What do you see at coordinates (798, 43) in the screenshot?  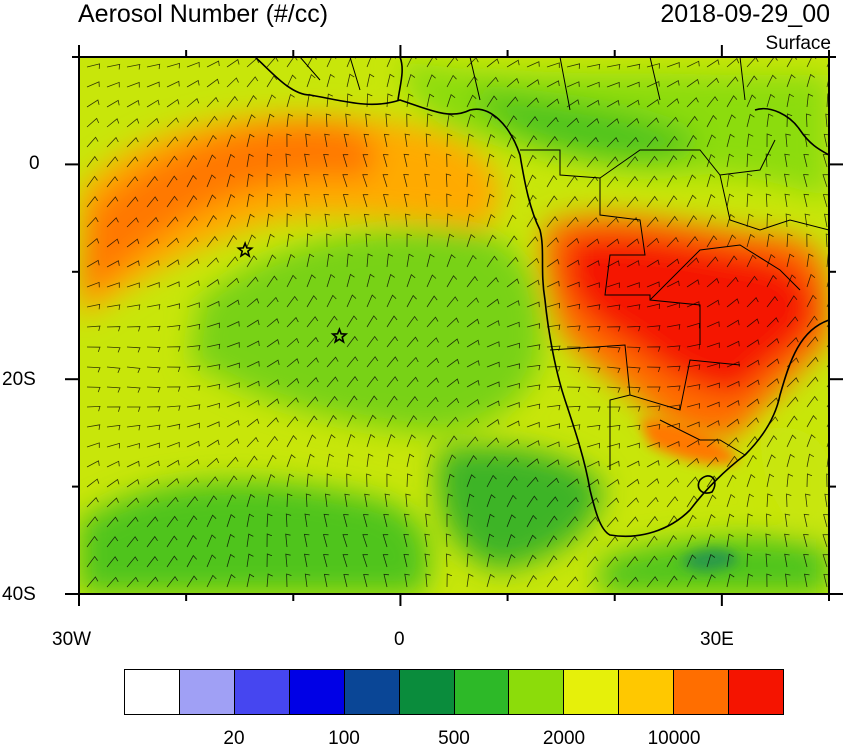 I see `vertical-level: Surface` at bounding box center [798, 43].